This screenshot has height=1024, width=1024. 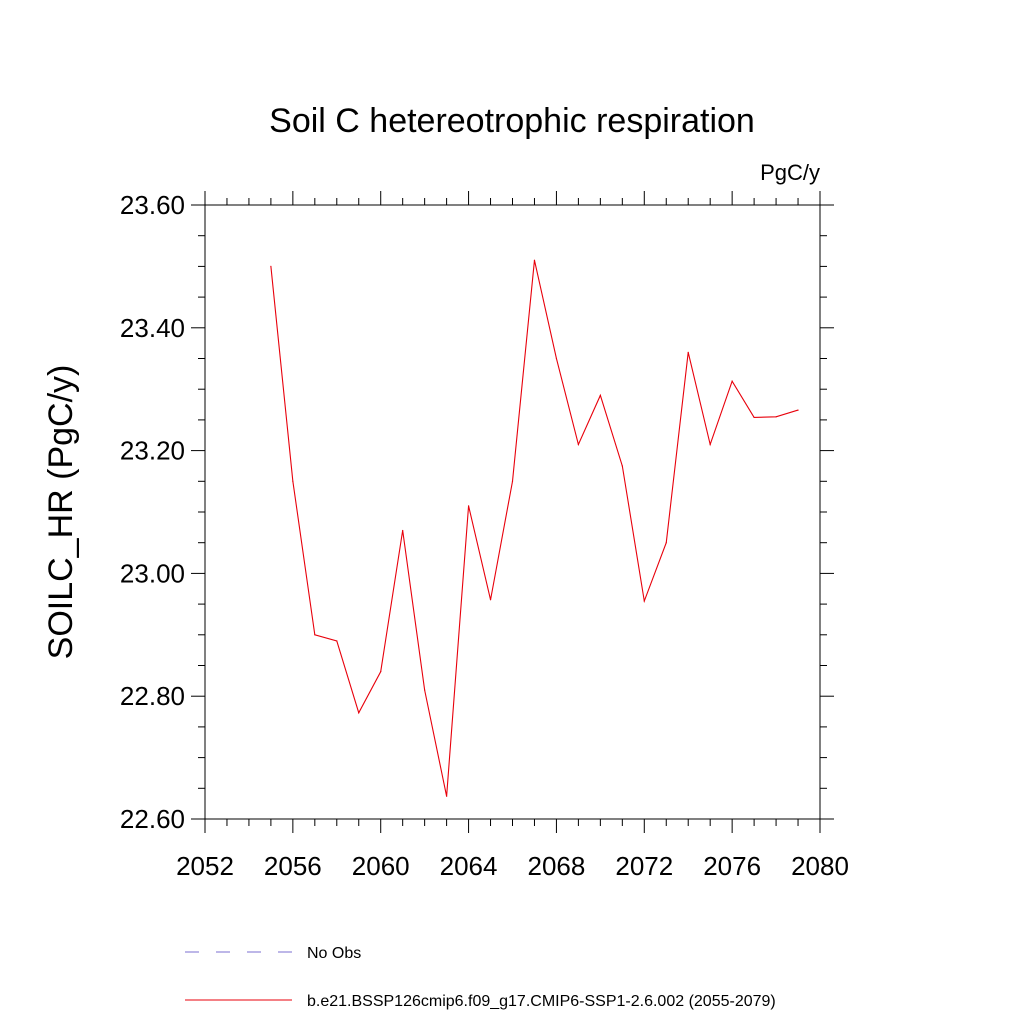 I want to click on y-tick-label: 22.80, so click(x=152, y=696).